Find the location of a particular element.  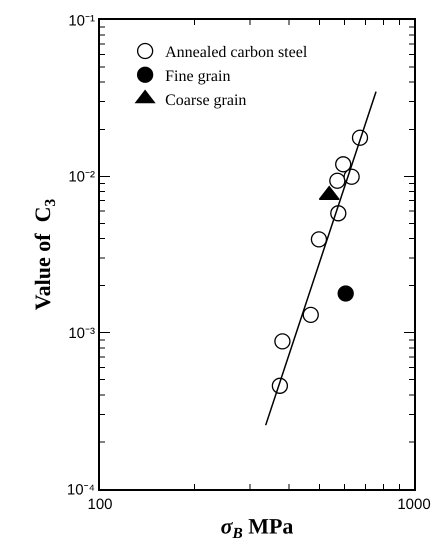

legend-label: Fine grain is located at coordinates (197, 77).